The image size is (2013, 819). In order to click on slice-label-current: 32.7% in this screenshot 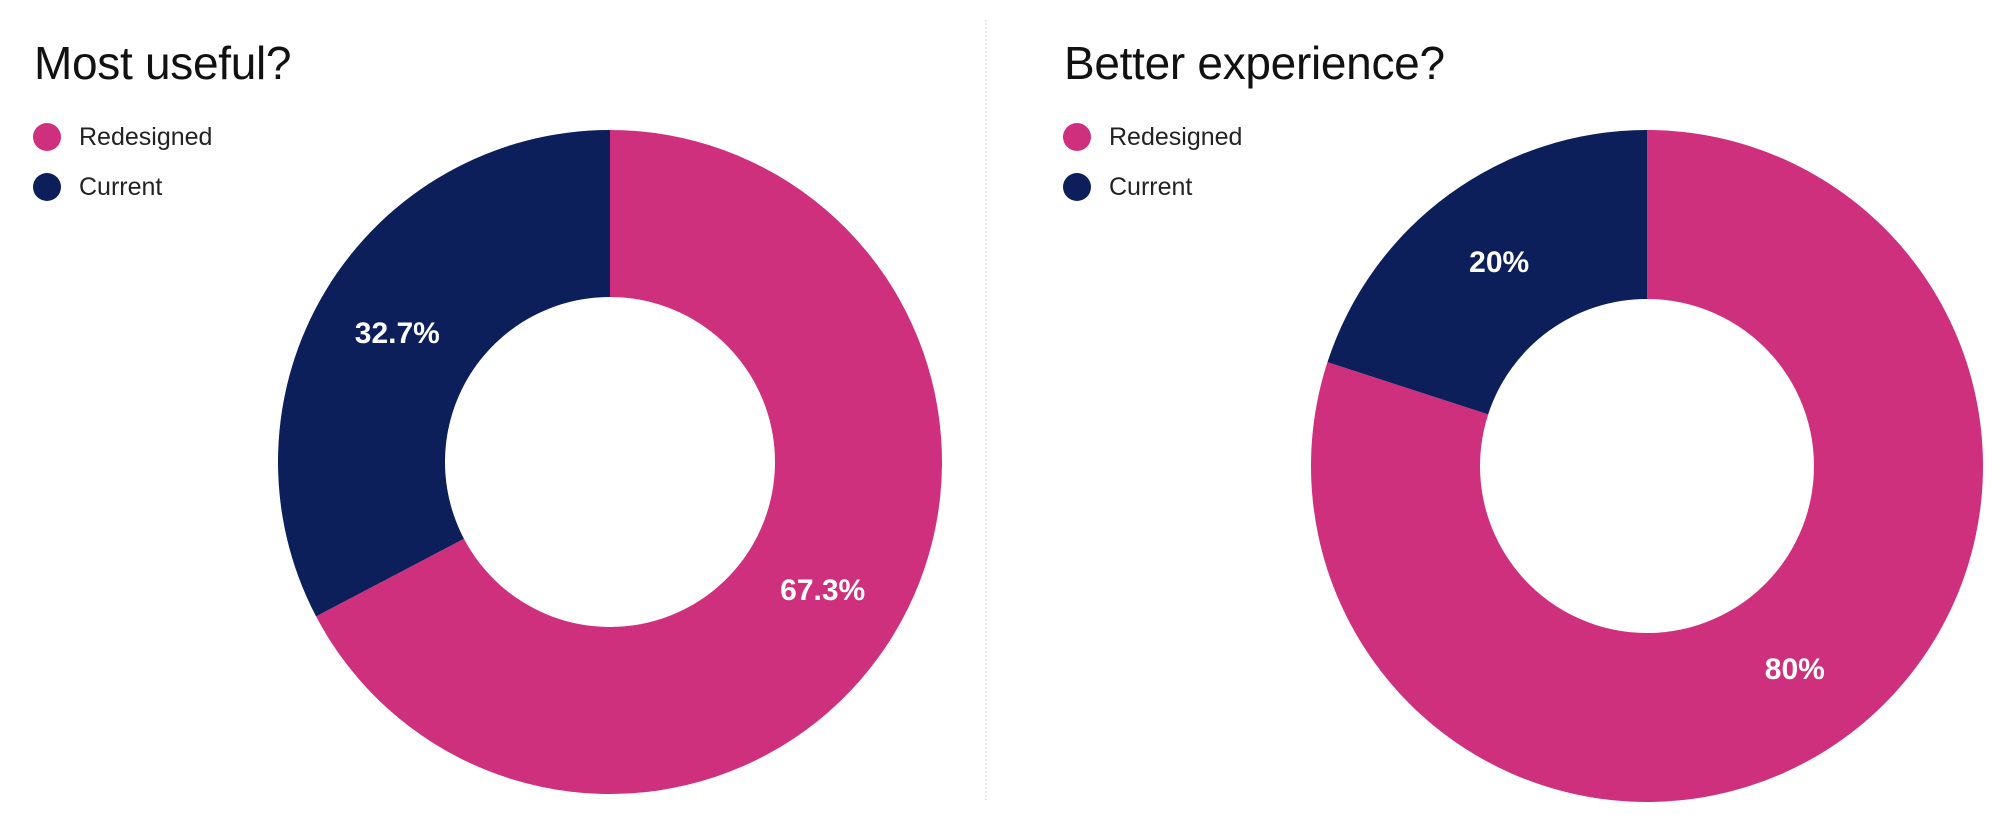, I will do `click(397, 333)`.